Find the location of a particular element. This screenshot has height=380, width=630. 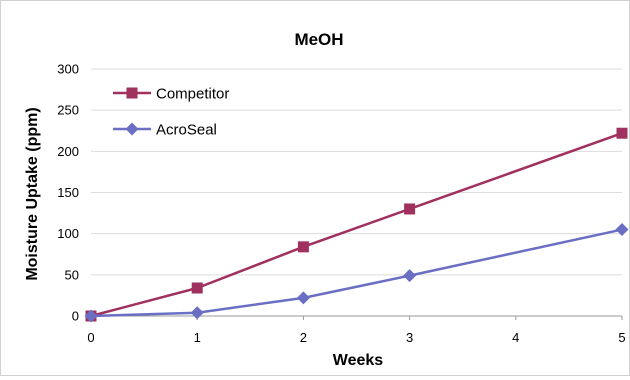

y-tick-label: 300 is located at coordinates (68, 69).